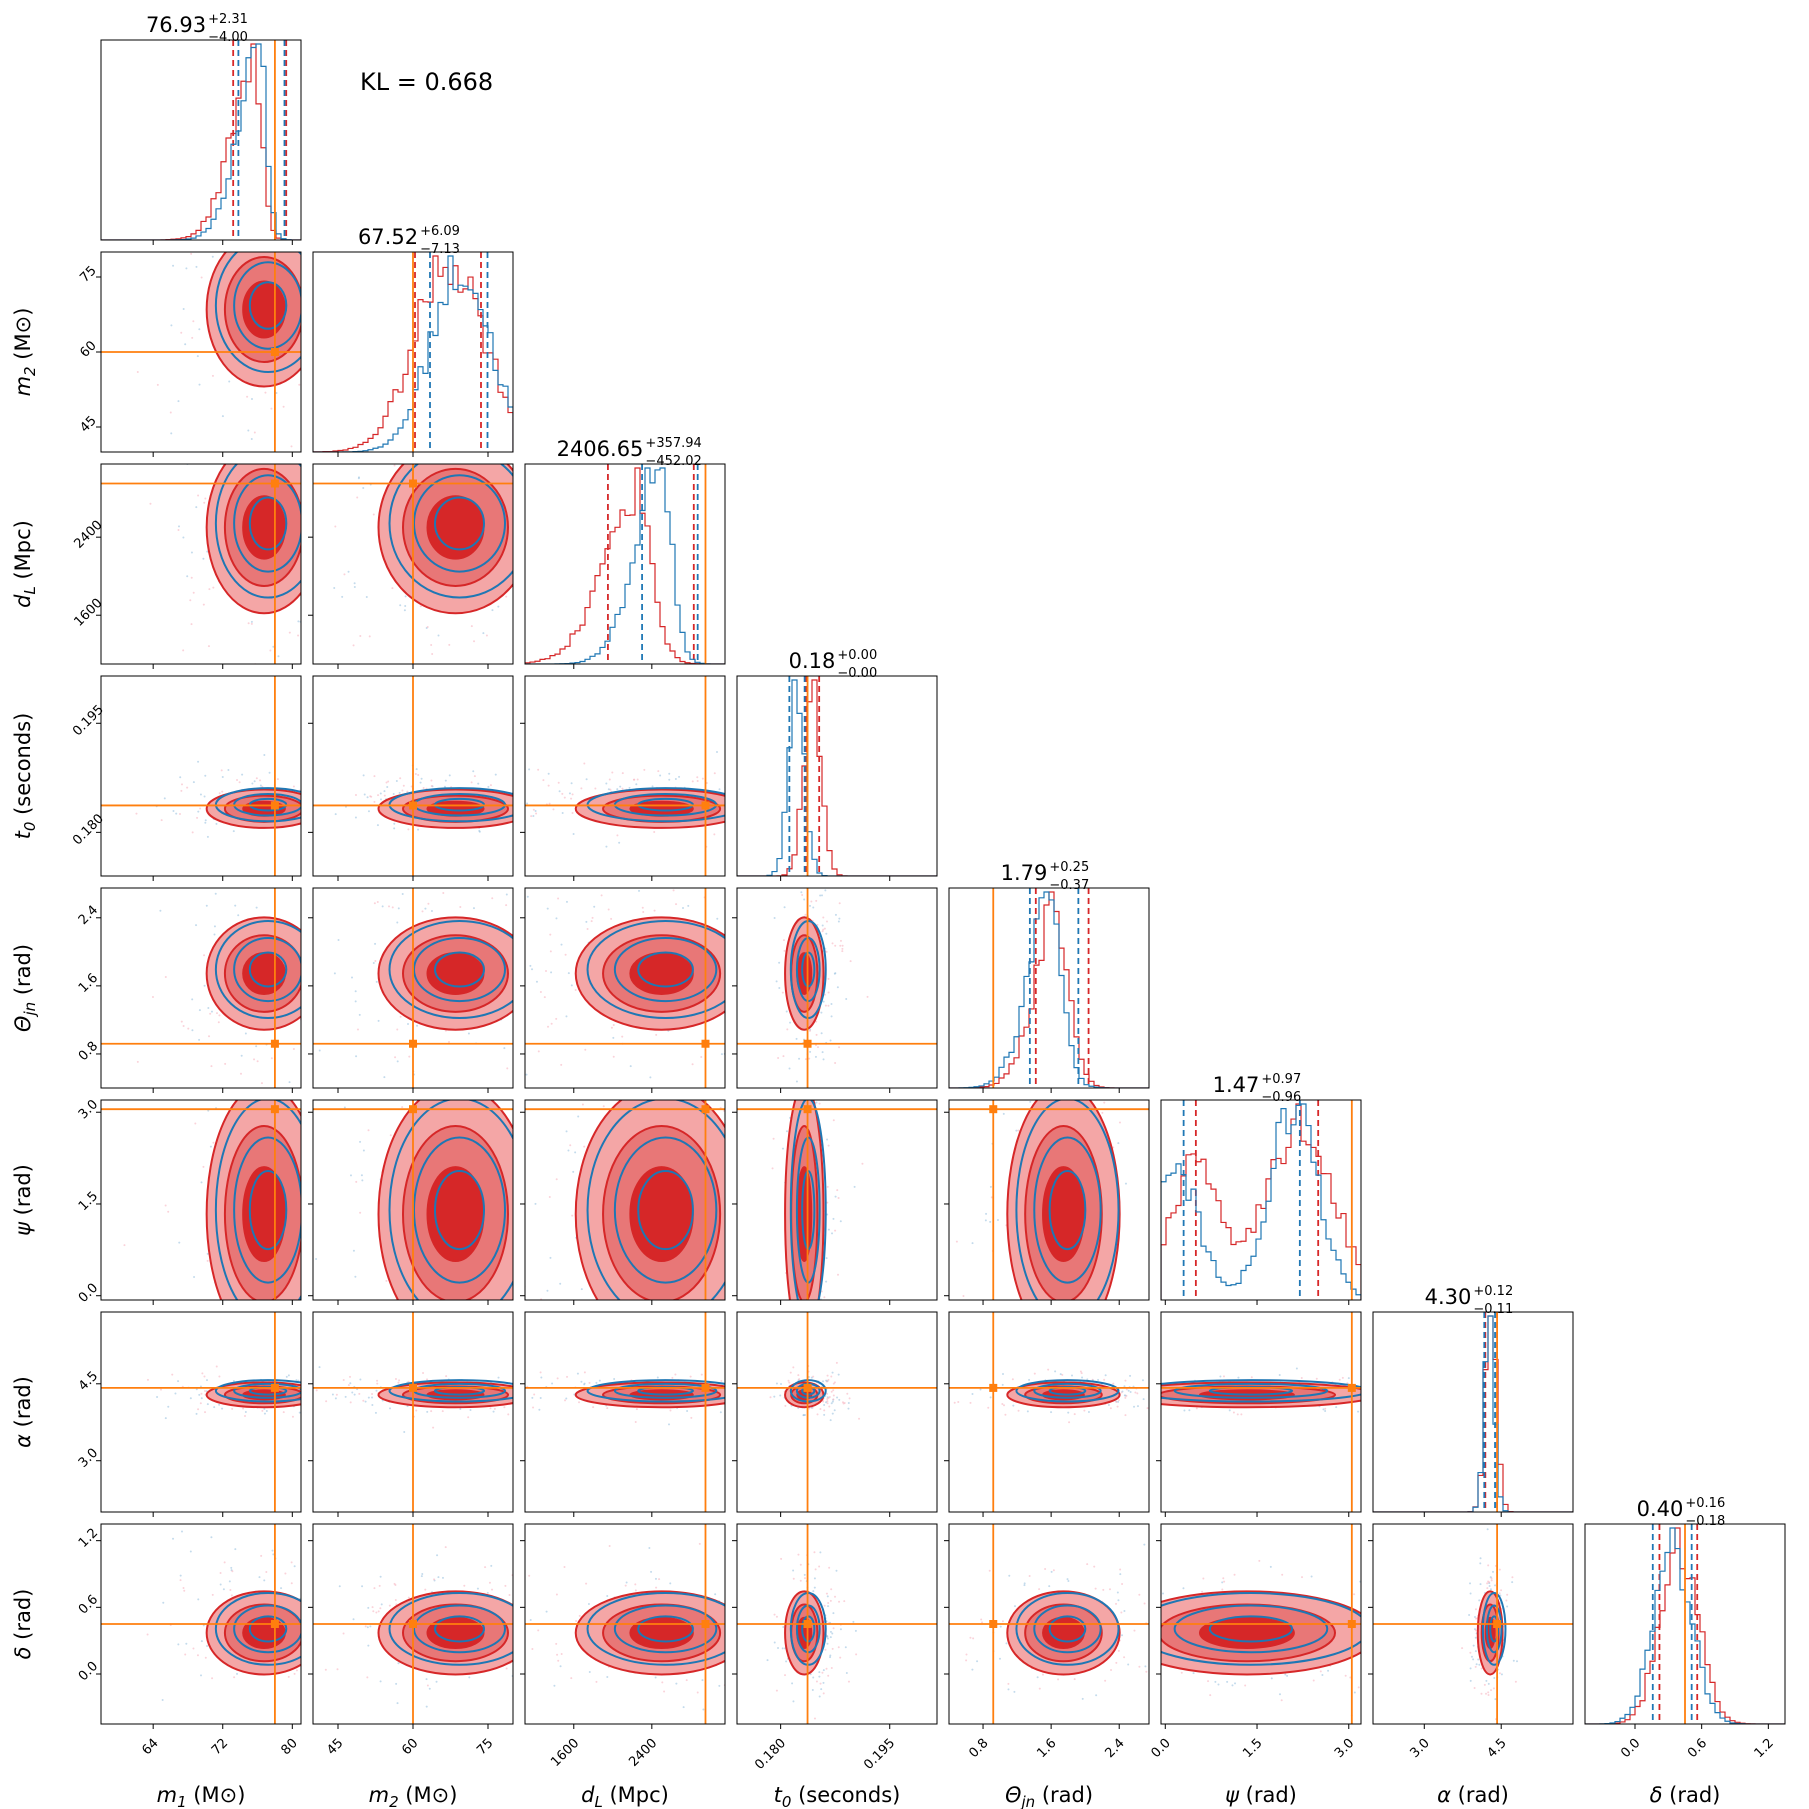 This screenshot has width=1809, height=1809. Describe the element at coordinates (413, 340) in the screenshot. I see `panel-m2-m2: 67.52 +6.09−7.13` at that location.